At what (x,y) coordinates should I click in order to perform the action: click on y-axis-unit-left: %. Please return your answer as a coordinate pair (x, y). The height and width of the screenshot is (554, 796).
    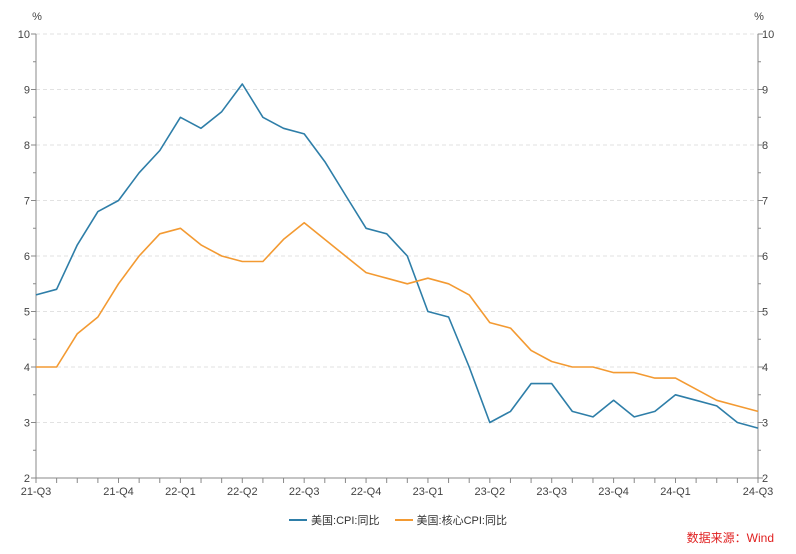
    Looking at the image, I should click on (37, 17).